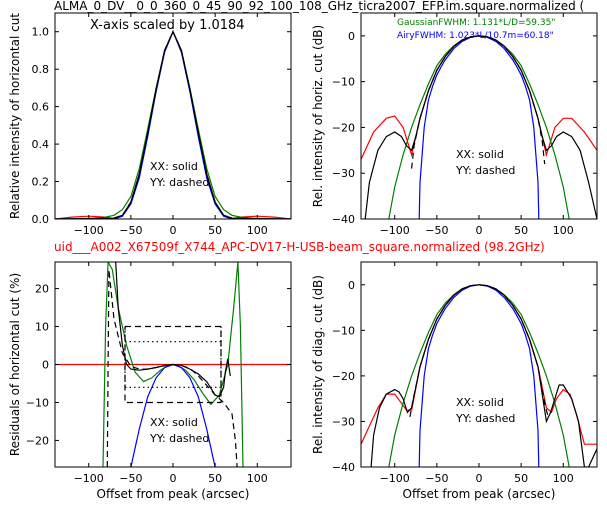  Describe the element at coordinates (41, 182) in the screenshot. I see `y-tick-label: 0.2` at that location.